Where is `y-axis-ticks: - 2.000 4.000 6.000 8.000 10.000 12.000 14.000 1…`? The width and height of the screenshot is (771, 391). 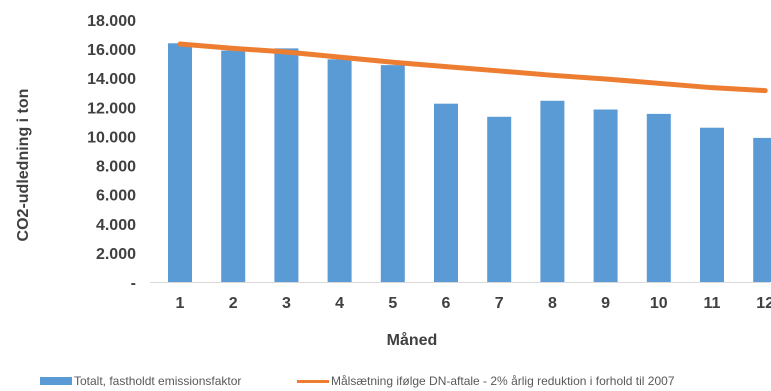
y-axis-ticks: - 2.000 4.000 6.000 8.000 10.000 12.000 14.000 1… is located at coordinates (111, 152).